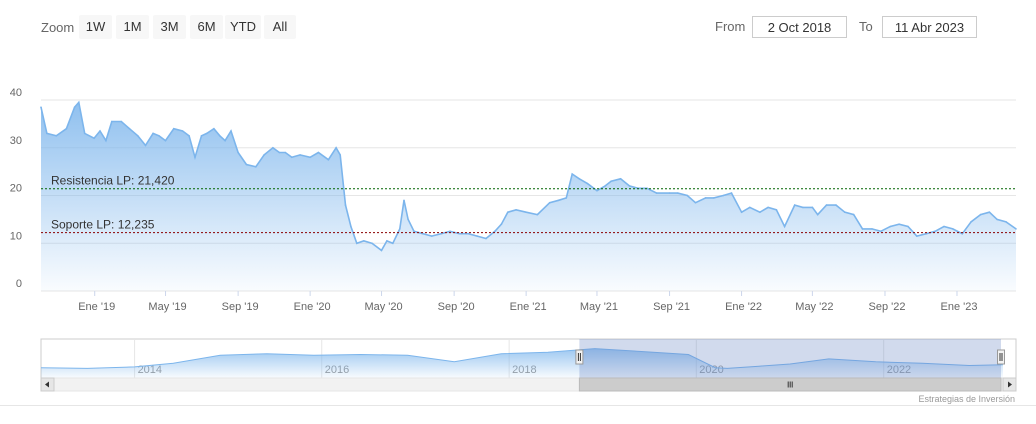 Image resolution: width=1036 pixels, height=424 pixels. What do you see at coordinates (169, 27) in the screenshot?
I see `zoom-3m-button: 3M` at bounding box center [169, 27].